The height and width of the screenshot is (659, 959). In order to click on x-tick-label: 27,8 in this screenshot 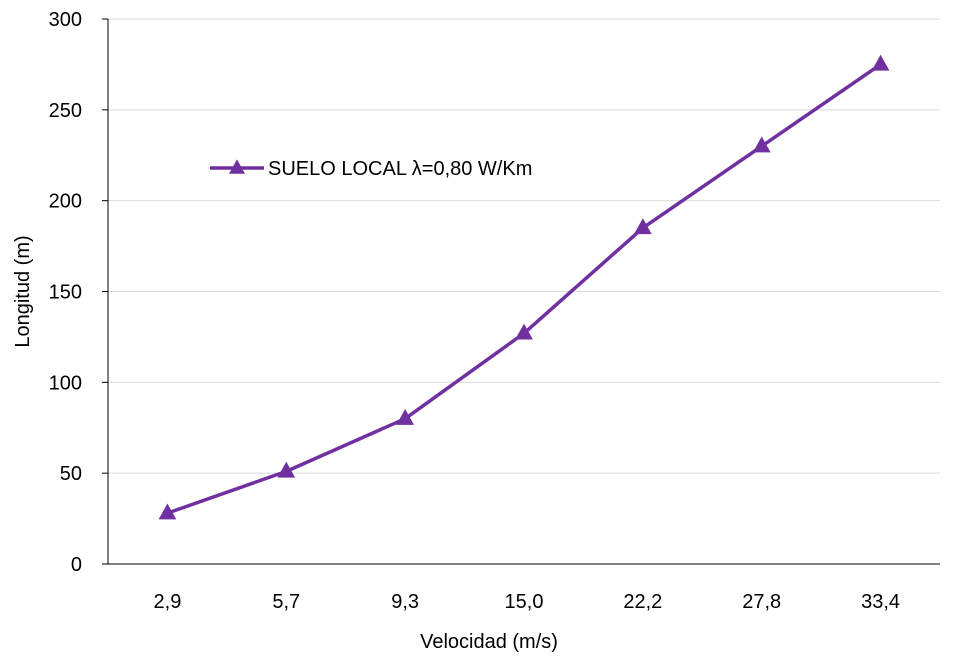, I will do `click(761, 602)`.